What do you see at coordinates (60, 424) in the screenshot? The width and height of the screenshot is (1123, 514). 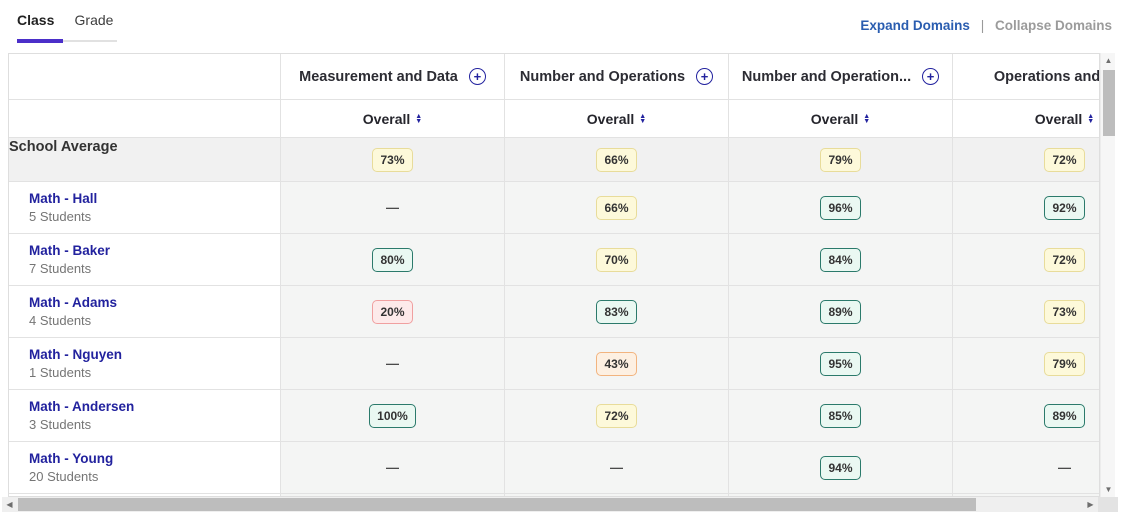 I see `student-count: 3 Students` at bounding box center [60, 424].